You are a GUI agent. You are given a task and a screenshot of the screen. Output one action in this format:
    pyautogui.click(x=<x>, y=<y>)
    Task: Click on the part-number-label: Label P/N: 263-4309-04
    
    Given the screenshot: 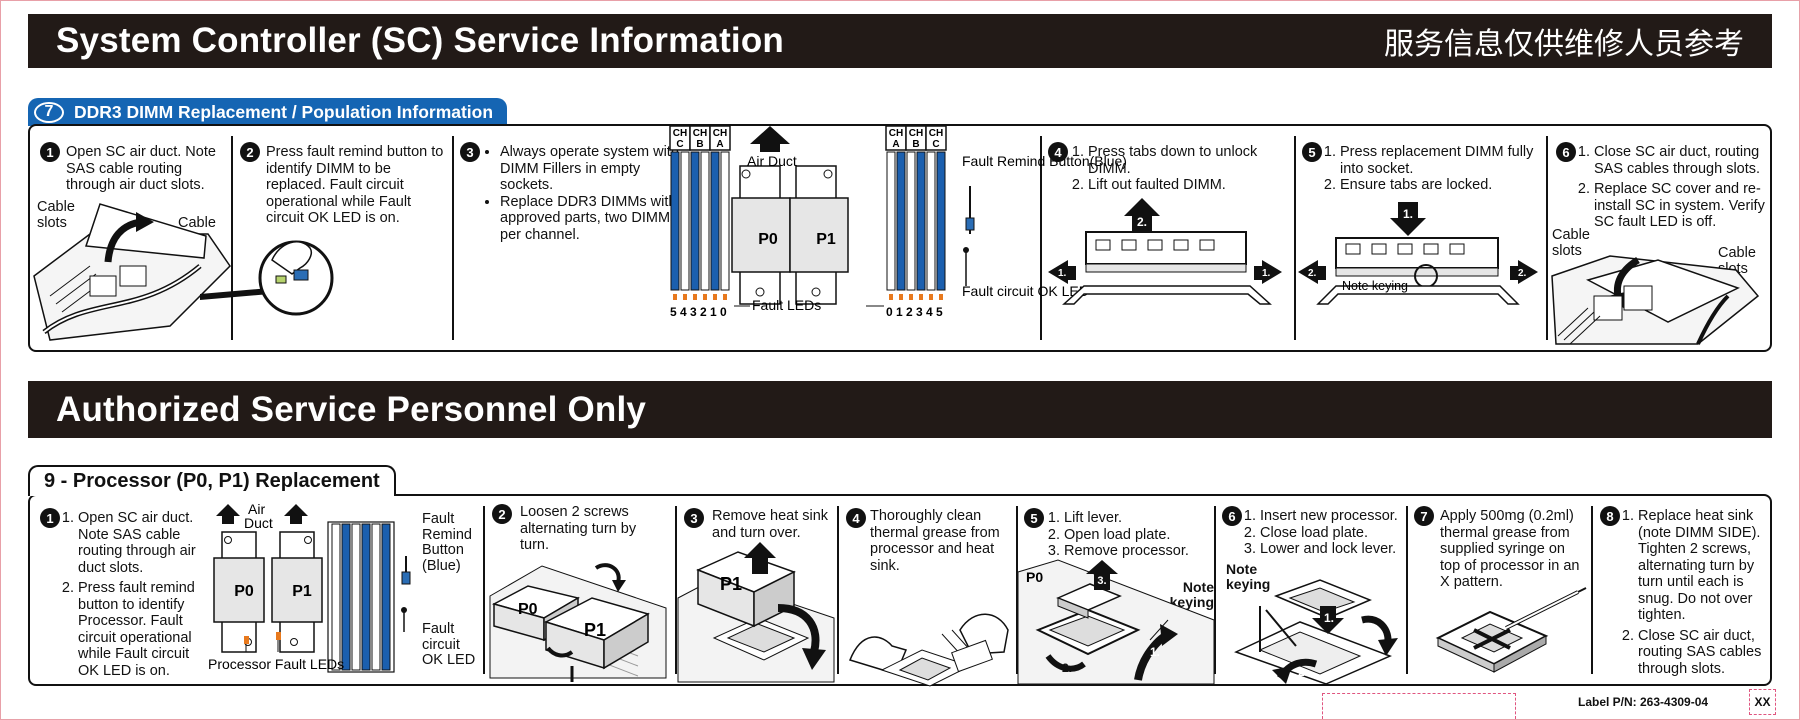 What is the action you would take?
    pyautogui.click(x=1643, y=702)
    